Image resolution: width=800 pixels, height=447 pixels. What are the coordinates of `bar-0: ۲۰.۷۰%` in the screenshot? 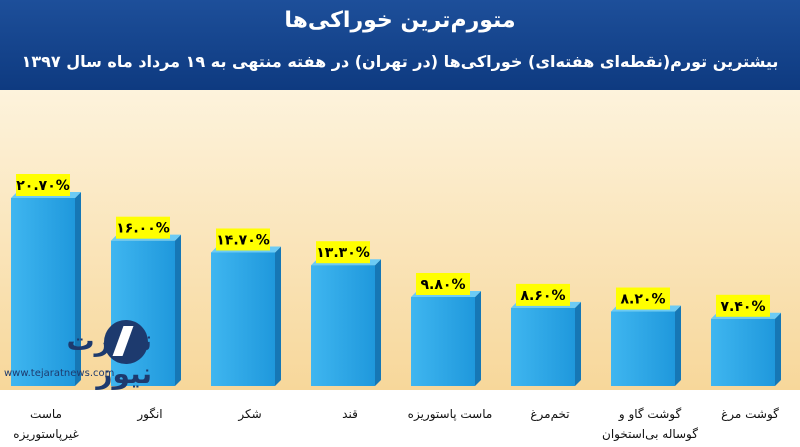 It's located at (46, 280).